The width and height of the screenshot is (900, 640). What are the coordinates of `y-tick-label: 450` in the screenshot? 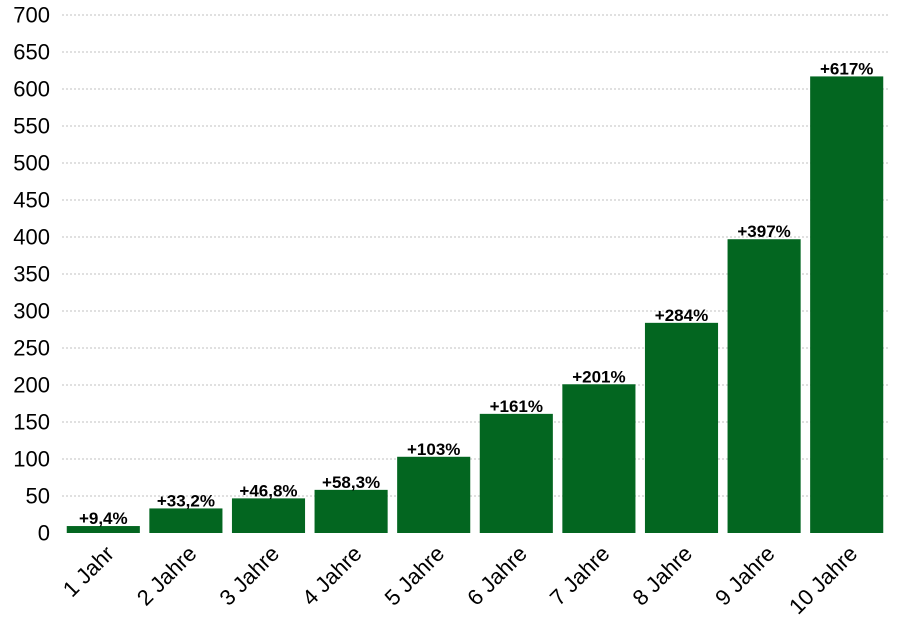 It's located at (31, 200).